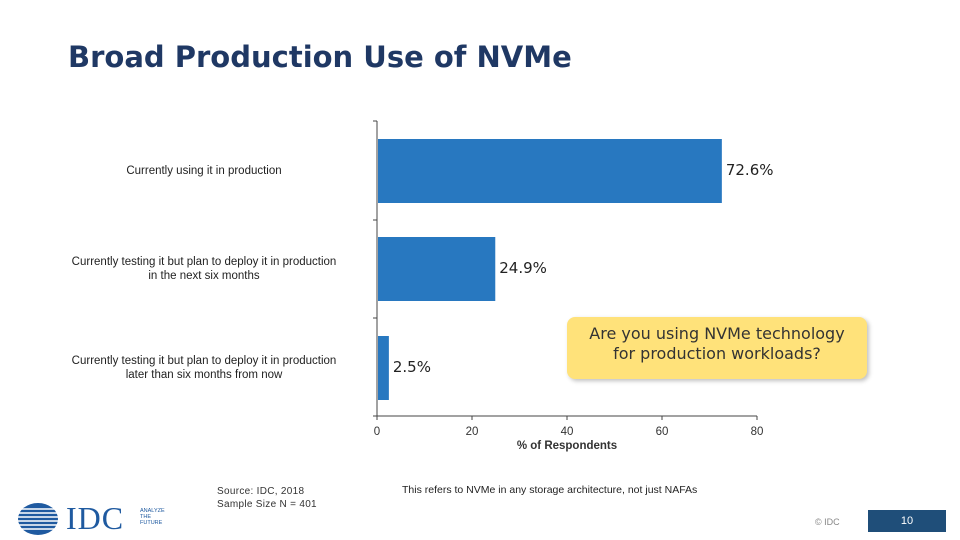 The height and width of the screenshot is (540, 960). Describe the element at coordinates (267, 498) in the screenshot. I see `source-note: Source: IDC, 2018 Sample Size N = 401` at that location.